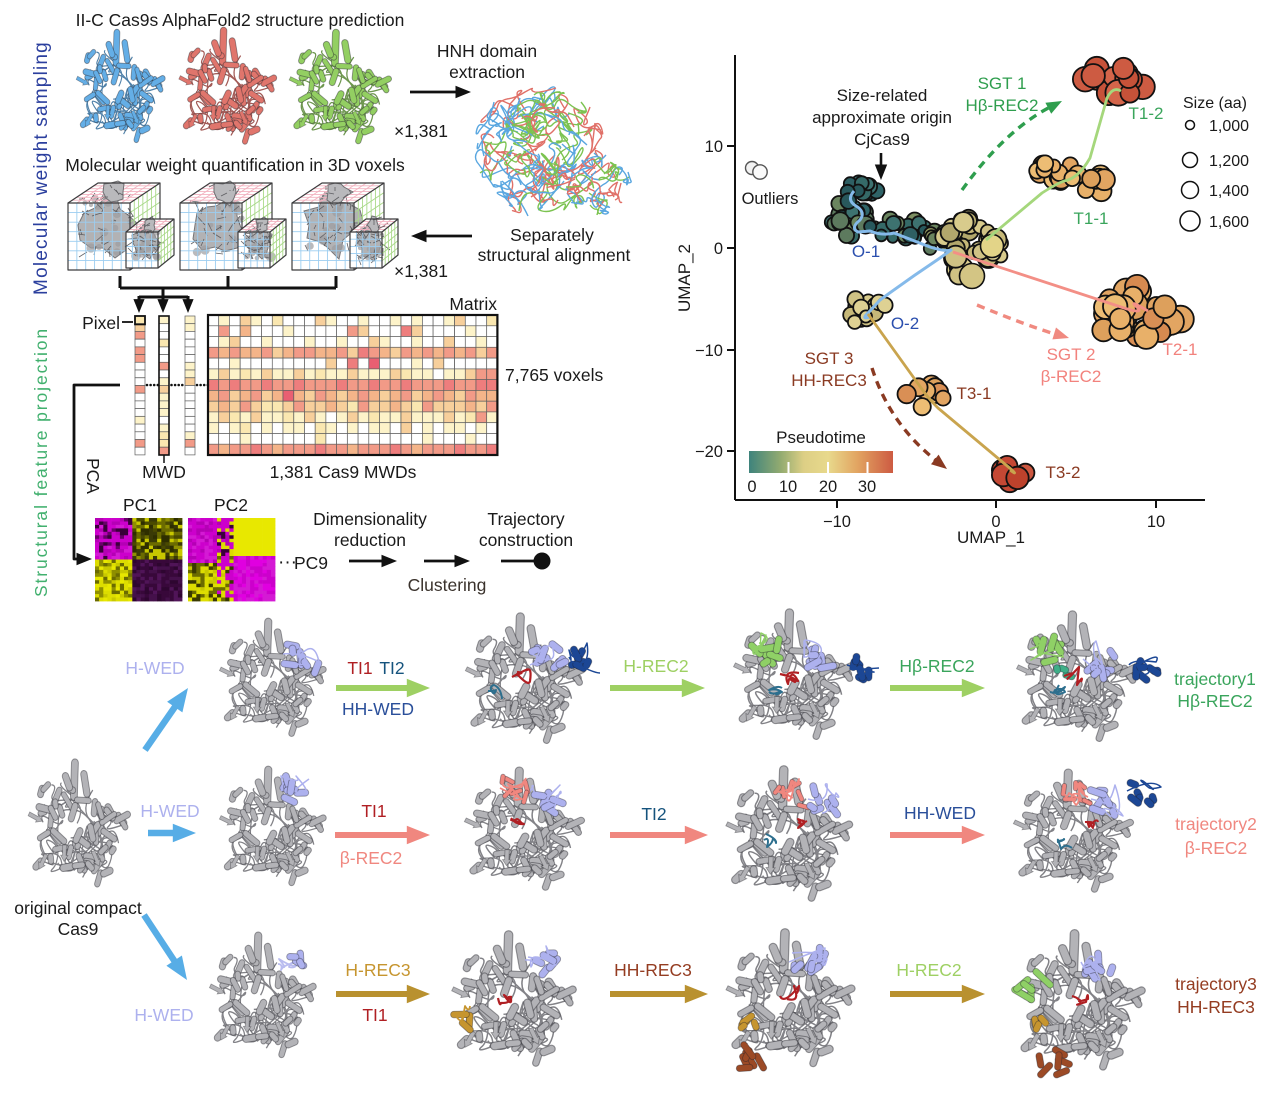  I want to click on svg-text: T2-1, so click(1180, 349).